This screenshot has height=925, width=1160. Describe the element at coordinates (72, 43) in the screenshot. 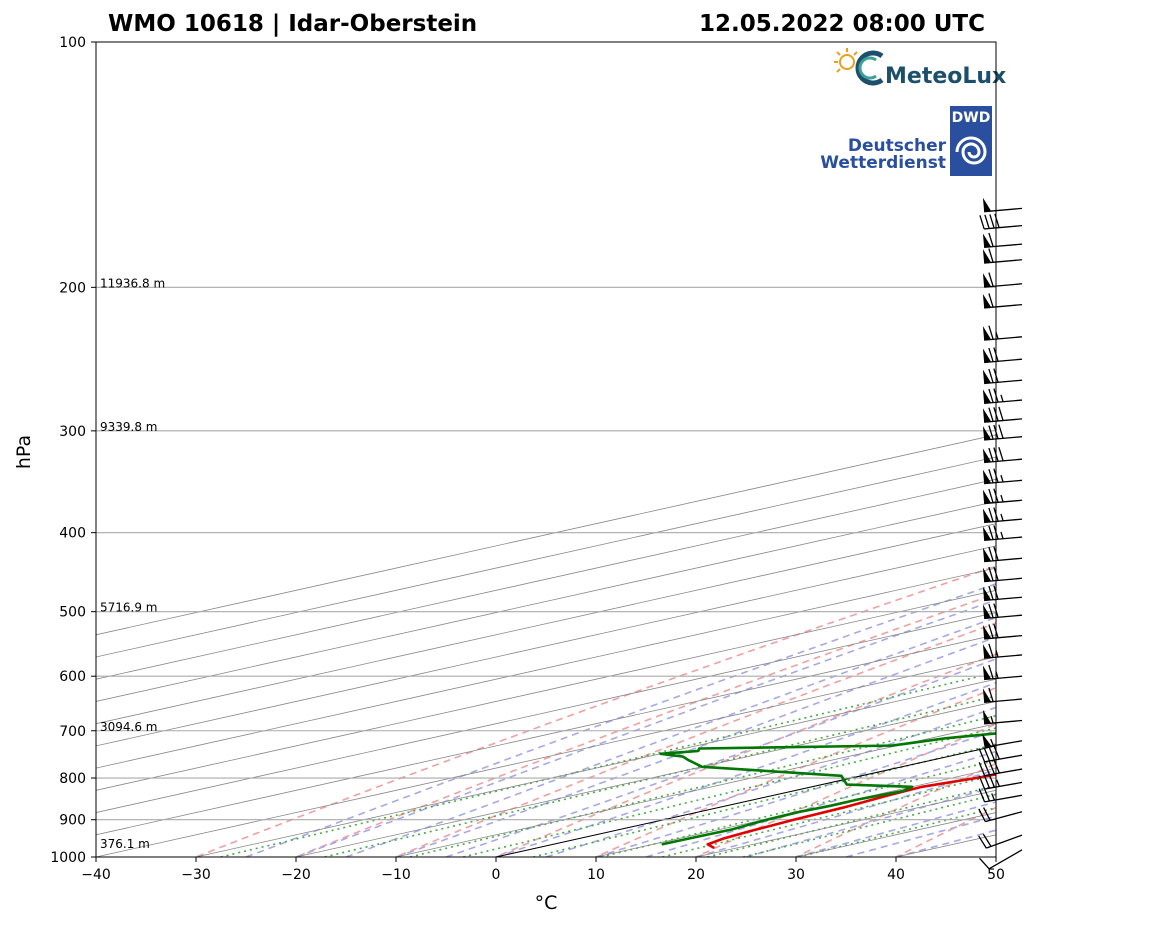

I see `y-tick-label: 100` at that location.